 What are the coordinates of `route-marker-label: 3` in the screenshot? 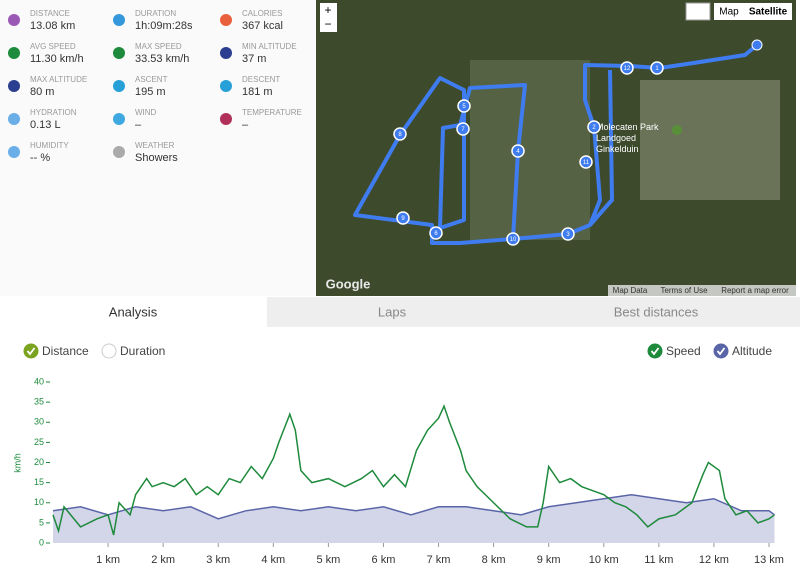 It's located at (568, 235).